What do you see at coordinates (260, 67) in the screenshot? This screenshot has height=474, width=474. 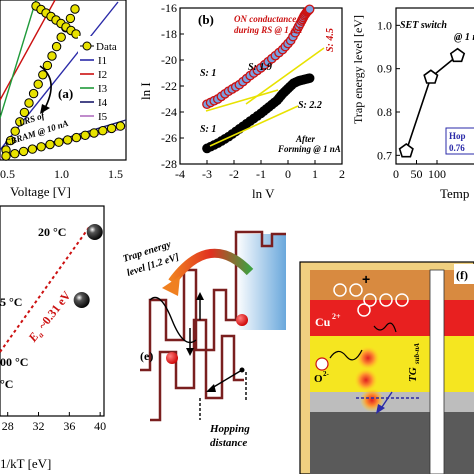 I see `panel-b-slope-2: S: 1.9` at bounding box center [260, 67].